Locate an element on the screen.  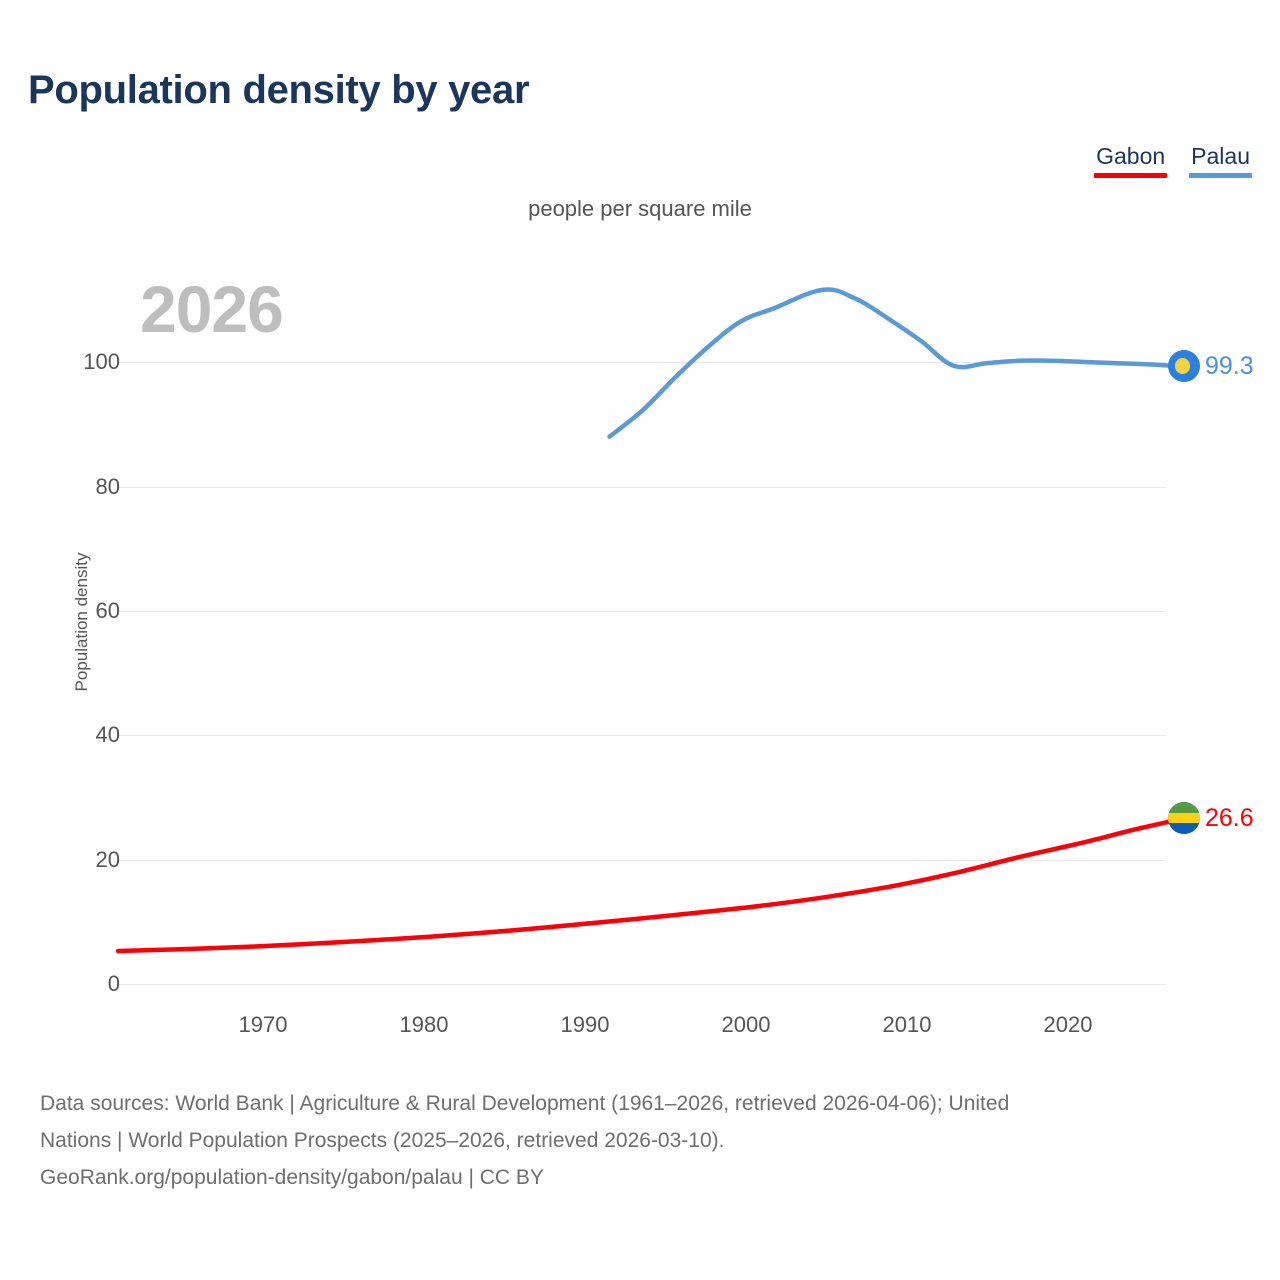
x-tick-2020: 2020 is located at coordinates (1068, 1024).